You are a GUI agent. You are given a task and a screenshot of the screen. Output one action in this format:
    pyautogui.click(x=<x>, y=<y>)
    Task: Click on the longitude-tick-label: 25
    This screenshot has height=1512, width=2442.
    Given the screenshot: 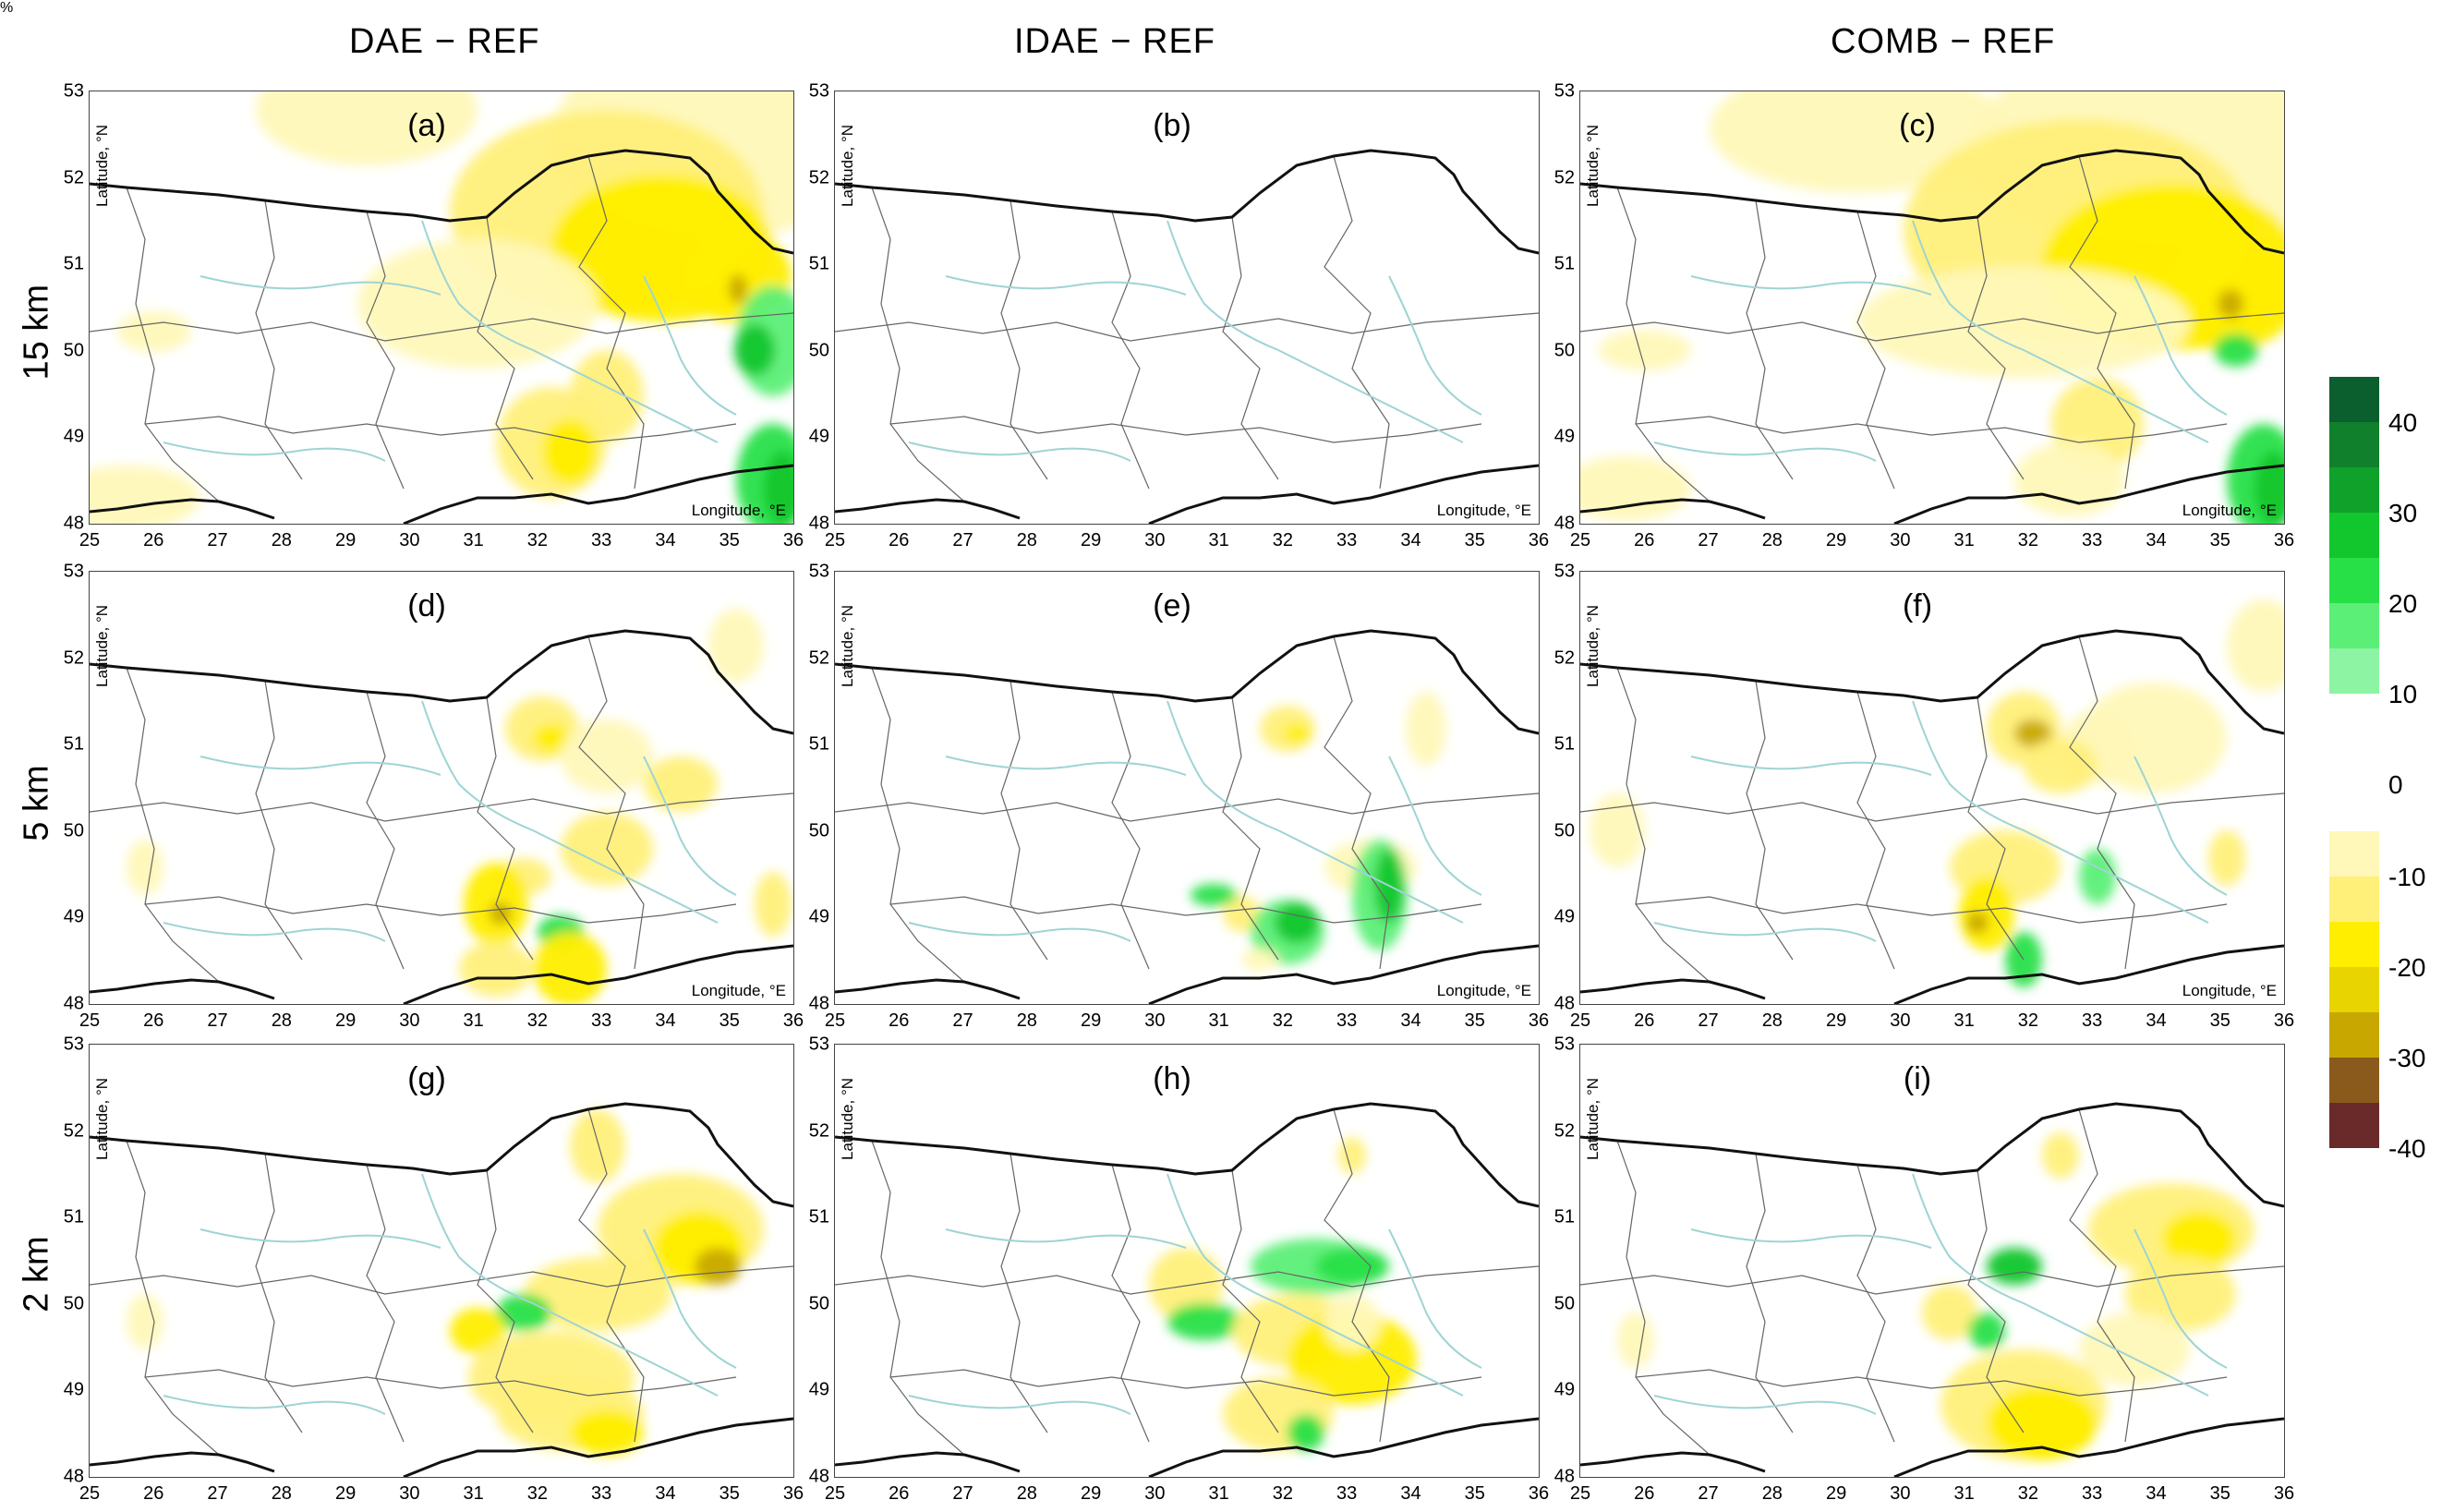 What is the action you would take?
    pyautogui.click(x=1580, y=1493)
    